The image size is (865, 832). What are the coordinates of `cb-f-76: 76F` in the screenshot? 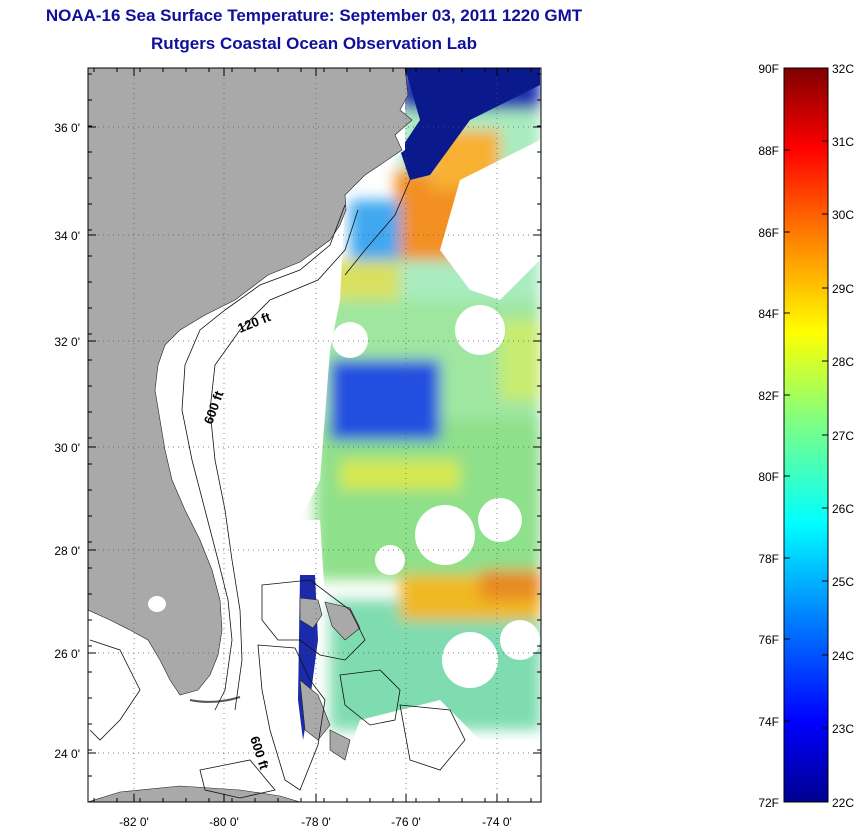 It's located at (768, 640).